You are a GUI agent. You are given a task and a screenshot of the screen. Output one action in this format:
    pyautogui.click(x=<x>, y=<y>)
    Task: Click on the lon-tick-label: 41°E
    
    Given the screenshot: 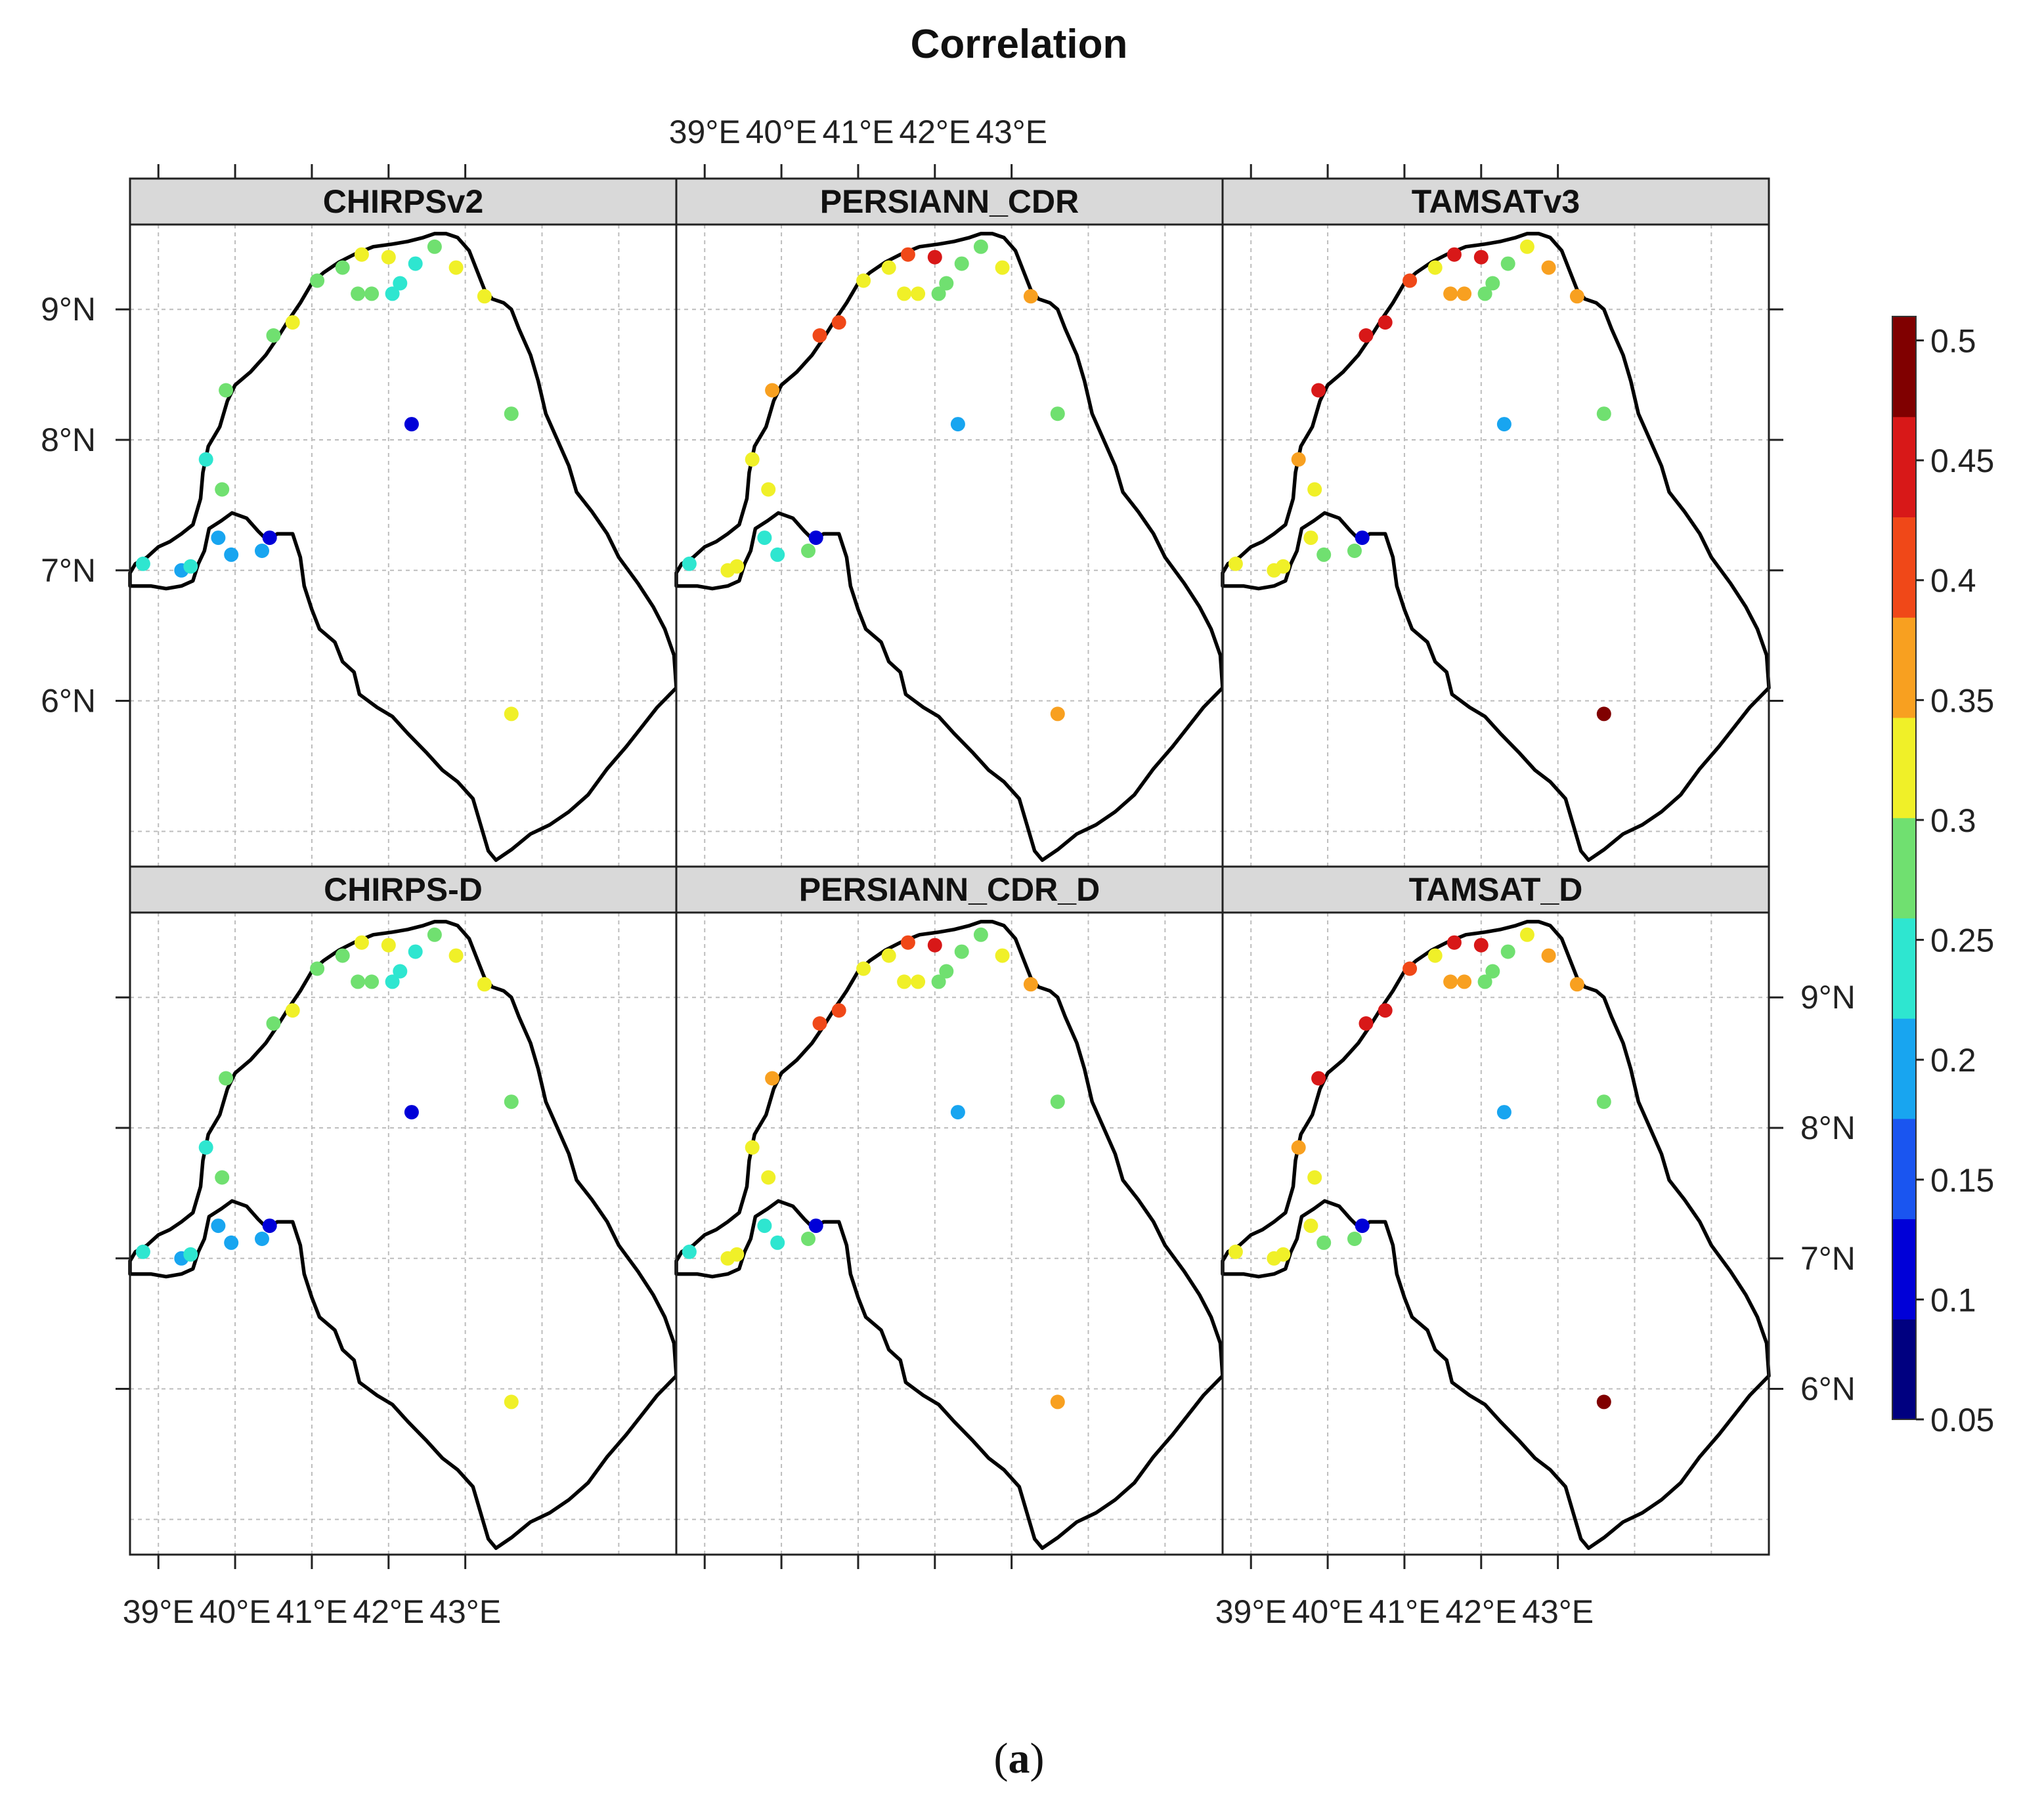 What is the action you would take?
    pyautogui.click(x=1404, y=1611)
    